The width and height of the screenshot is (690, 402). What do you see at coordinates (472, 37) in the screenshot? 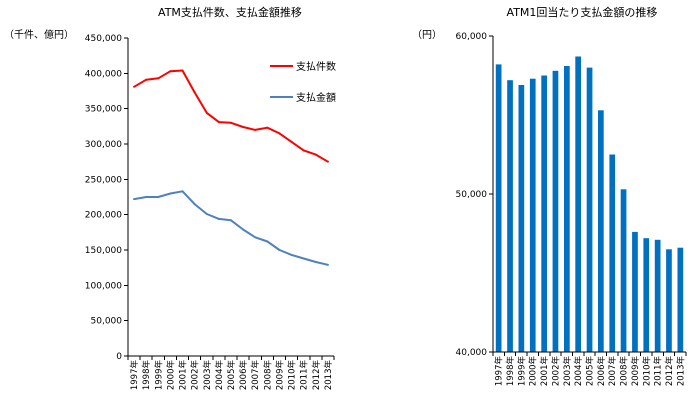
I see `bar-chart-y-tick-label: 60,000` at bounding box center [472, 37].